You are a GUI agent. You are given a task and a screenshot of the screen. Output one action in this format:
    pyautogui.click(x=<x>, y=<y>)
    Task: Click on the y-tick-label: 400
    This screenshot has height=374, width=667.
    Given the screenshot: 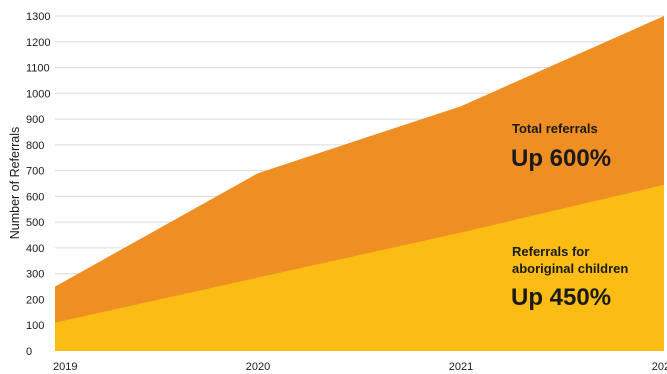 What is the action you would take?
    pyautogui.click(x=35, y=249)
    